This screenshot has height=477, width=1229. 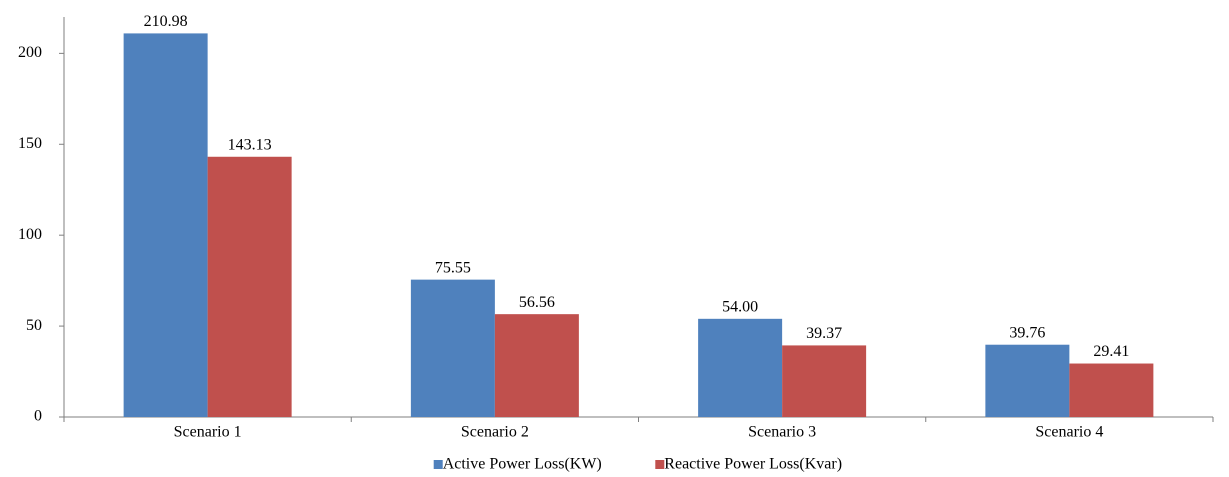 What do you see at coordinates (34, 325) in the screenshot?
I see `y-tick-label: 50` at bounding box center [34, 325].